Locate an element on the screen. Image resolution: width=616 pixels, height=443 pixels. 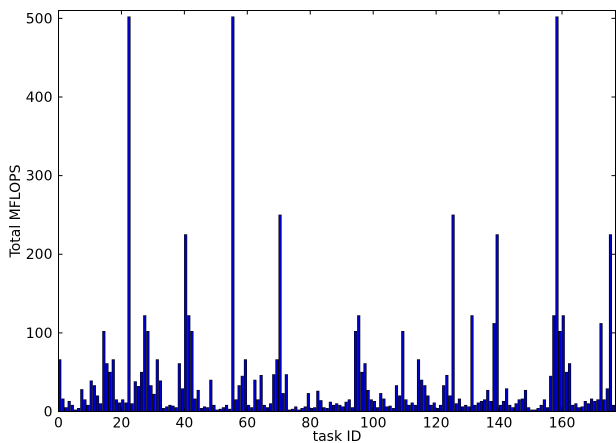
y-tick-label: 200 is located at coordinates (39, 255).